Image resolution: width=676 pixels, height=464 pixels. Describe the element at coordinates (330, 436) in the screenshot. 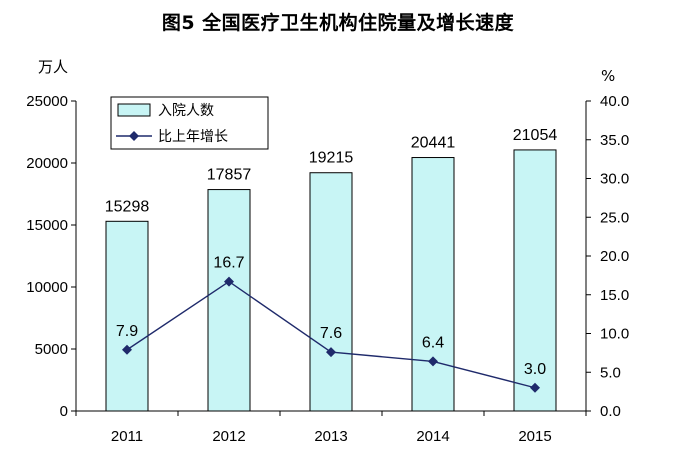

I see `x-tick-label: 2013` at that location.